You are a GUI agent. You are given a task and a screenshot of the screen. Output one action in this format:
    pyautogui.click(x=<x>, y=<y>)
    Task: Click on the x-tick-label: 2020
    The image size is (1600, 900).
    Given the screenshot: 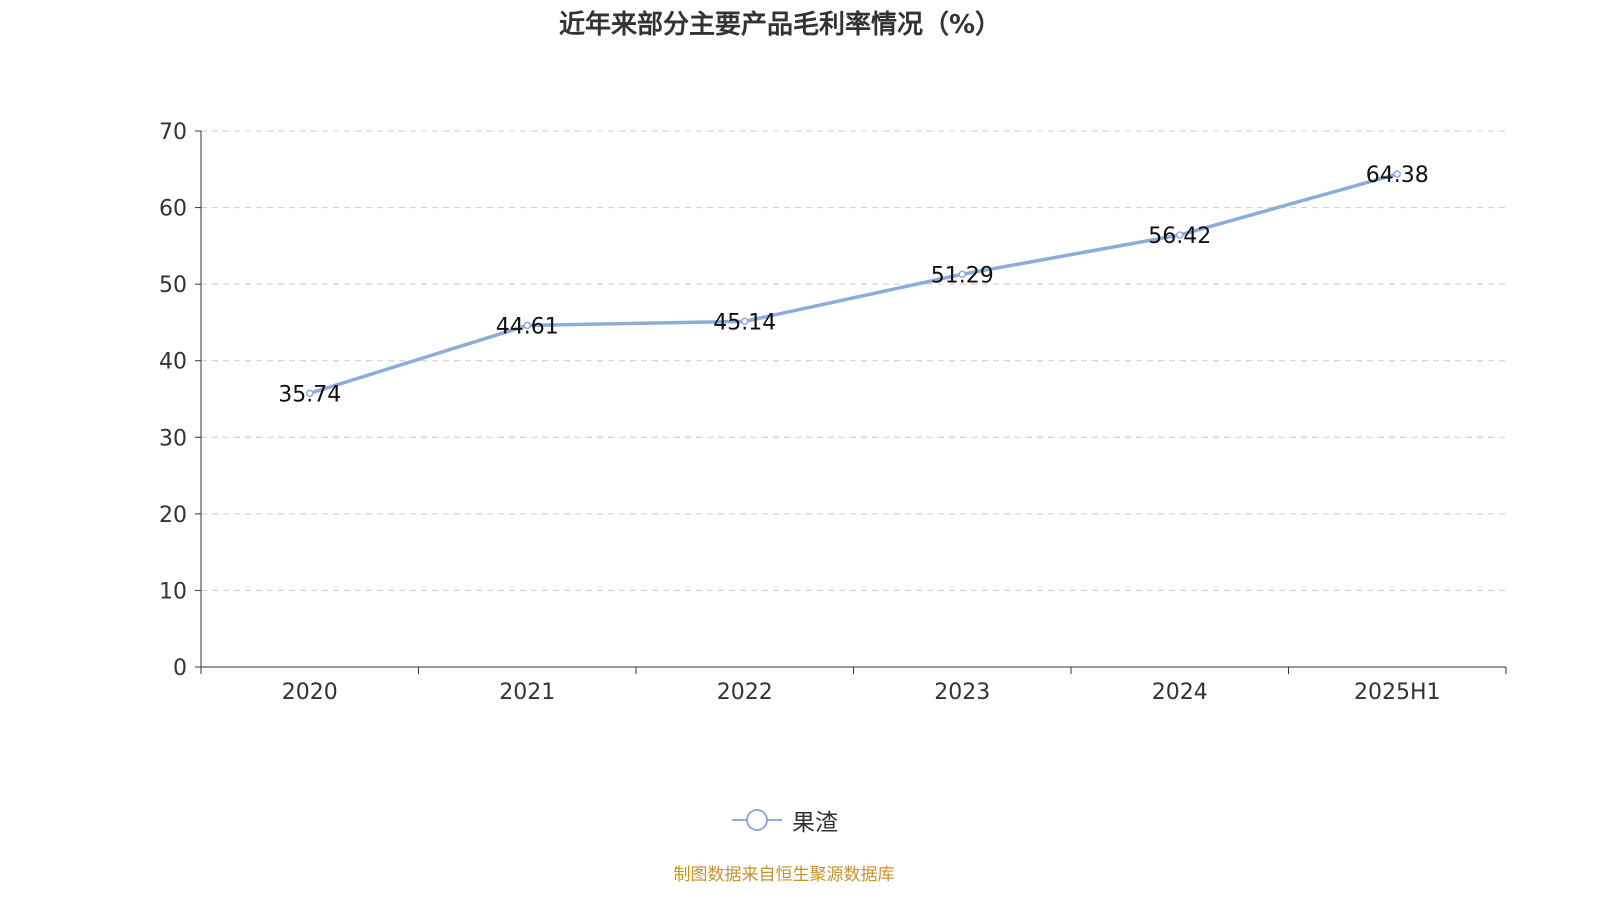 What is the action you would take?
    pyautogui.click(x=310, y=692)
    